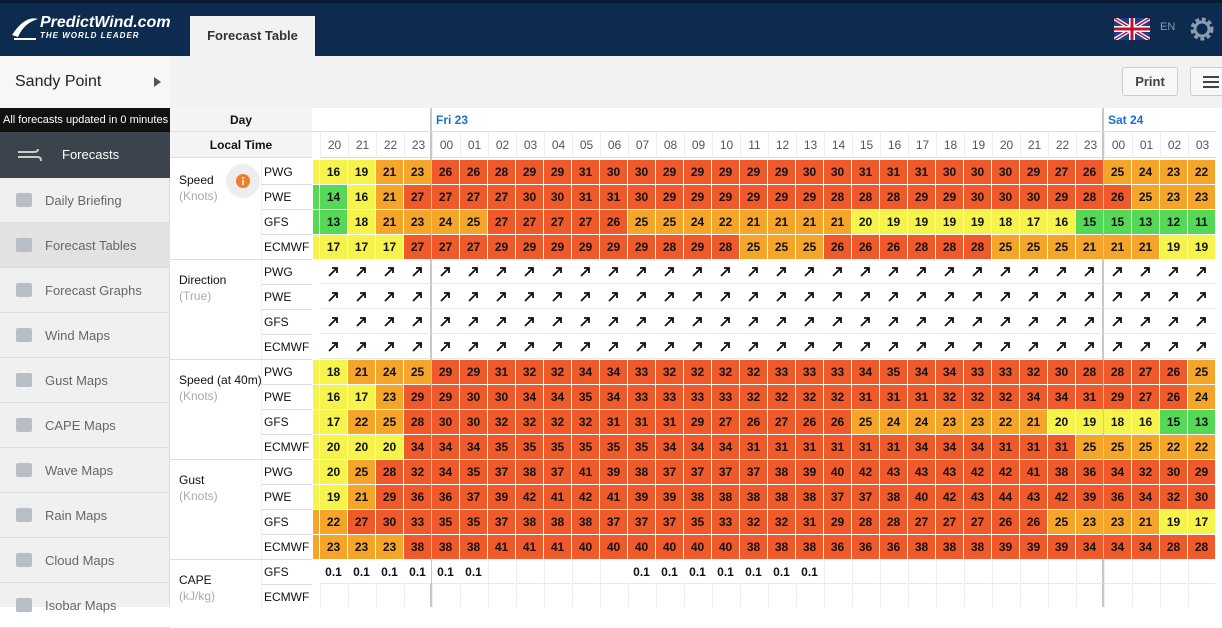  I want to click on value-cell: 42, so click(529, 497).